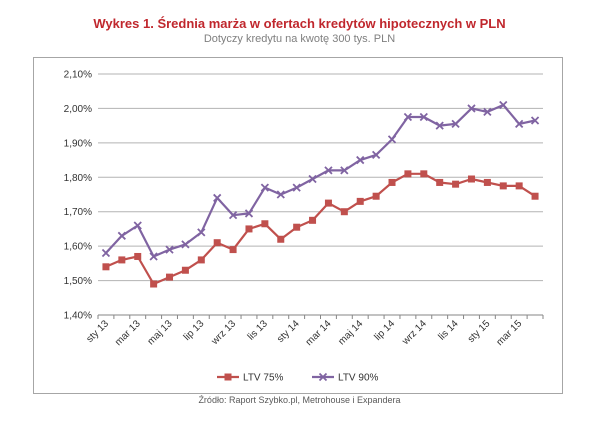  What do you see at coordinates (128, 333) in the screenshot?
I see `x-tick-label: mar 13` at bounding box center [128, 333].